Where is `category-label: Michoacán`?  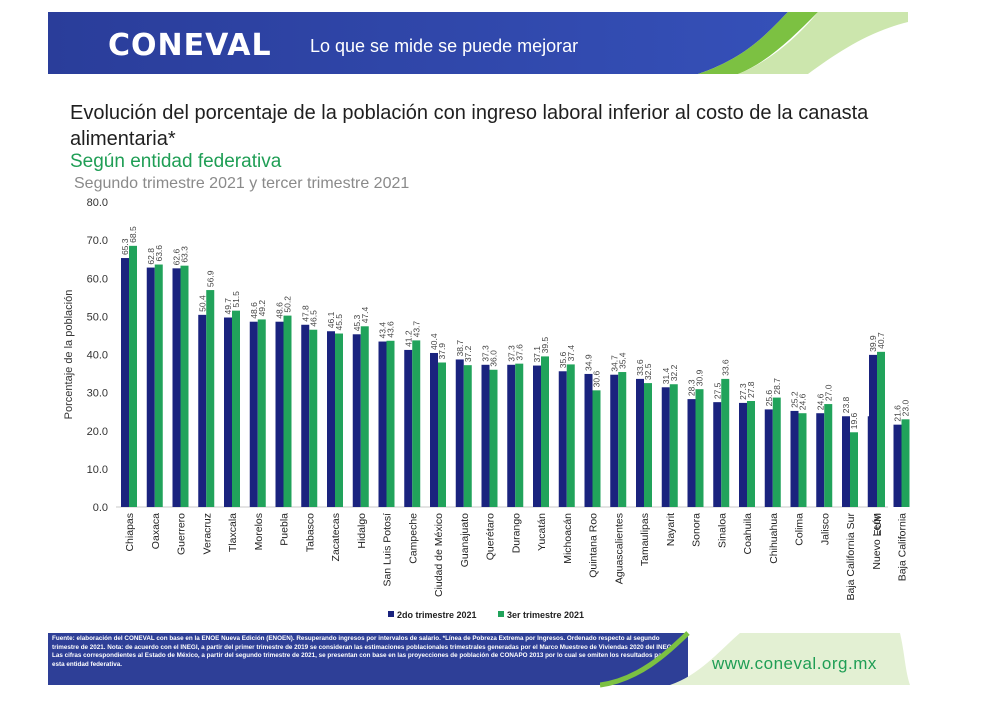 category-label: Michoacán is located at coordinates (568, 538).